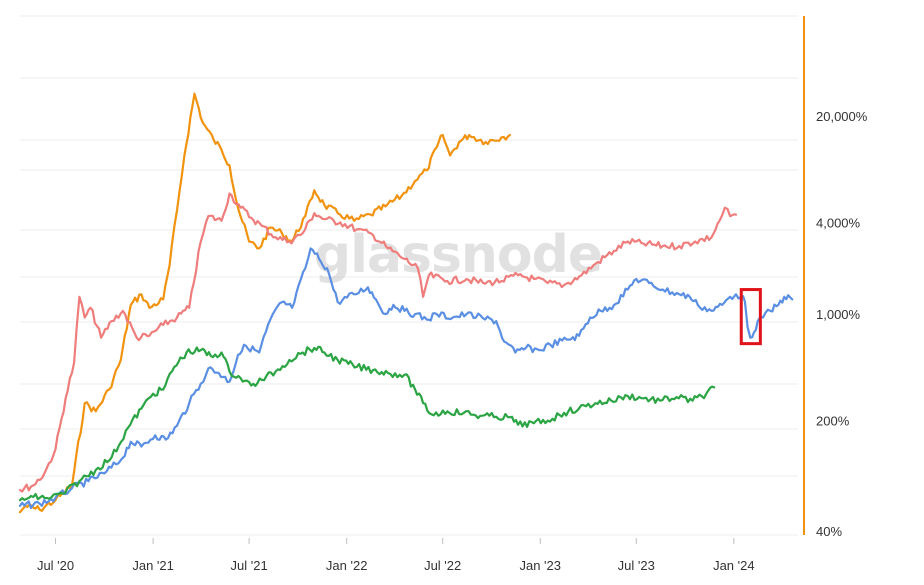 The image size is (924, 585). Describe the element at coordinates (833, 421) in the screenshot. I see `y-tick-label: 200%` at that location.